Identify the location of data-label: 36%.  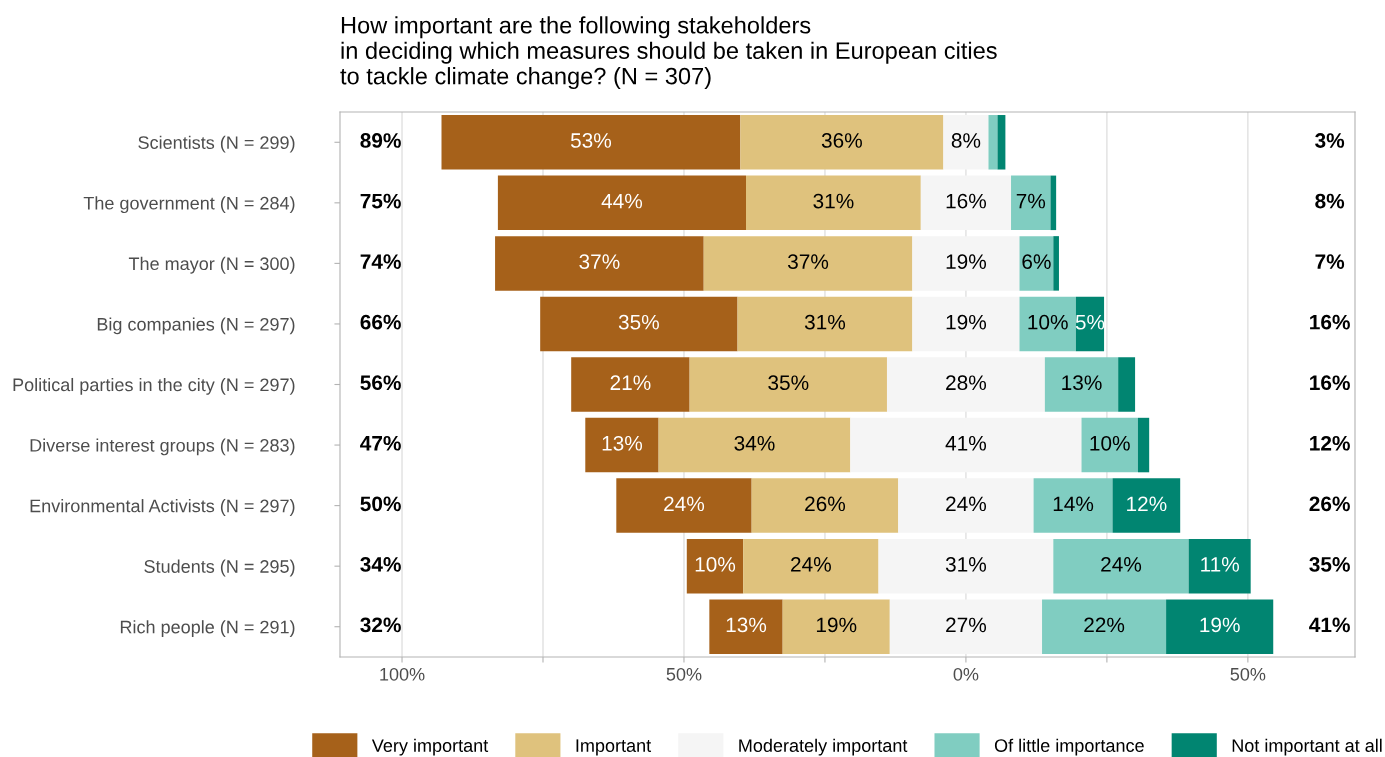
(841, 140).